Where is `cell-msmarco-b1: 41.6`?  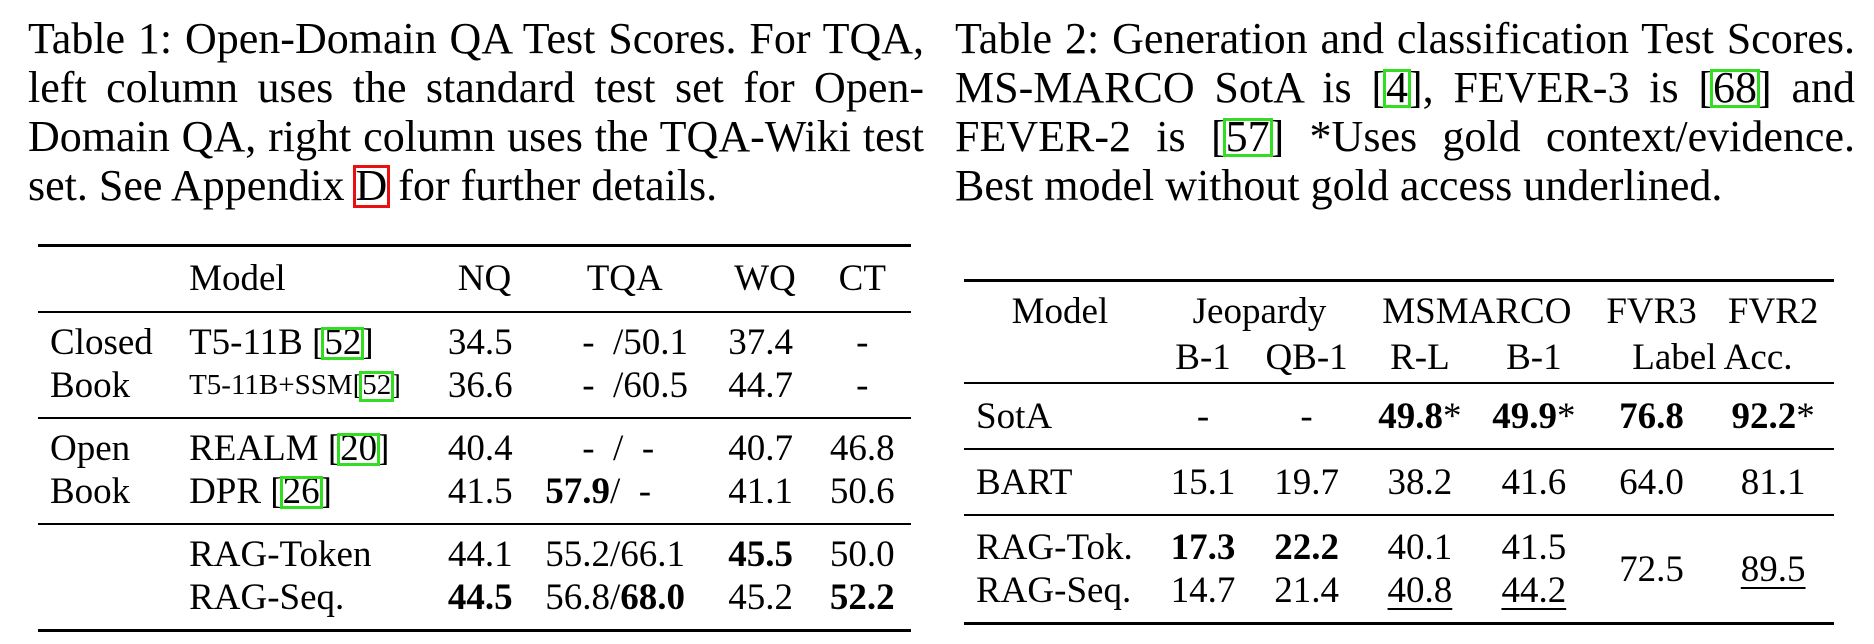
cell-msmarco-b1: 41.6 is located at coordinates (1534, 482).